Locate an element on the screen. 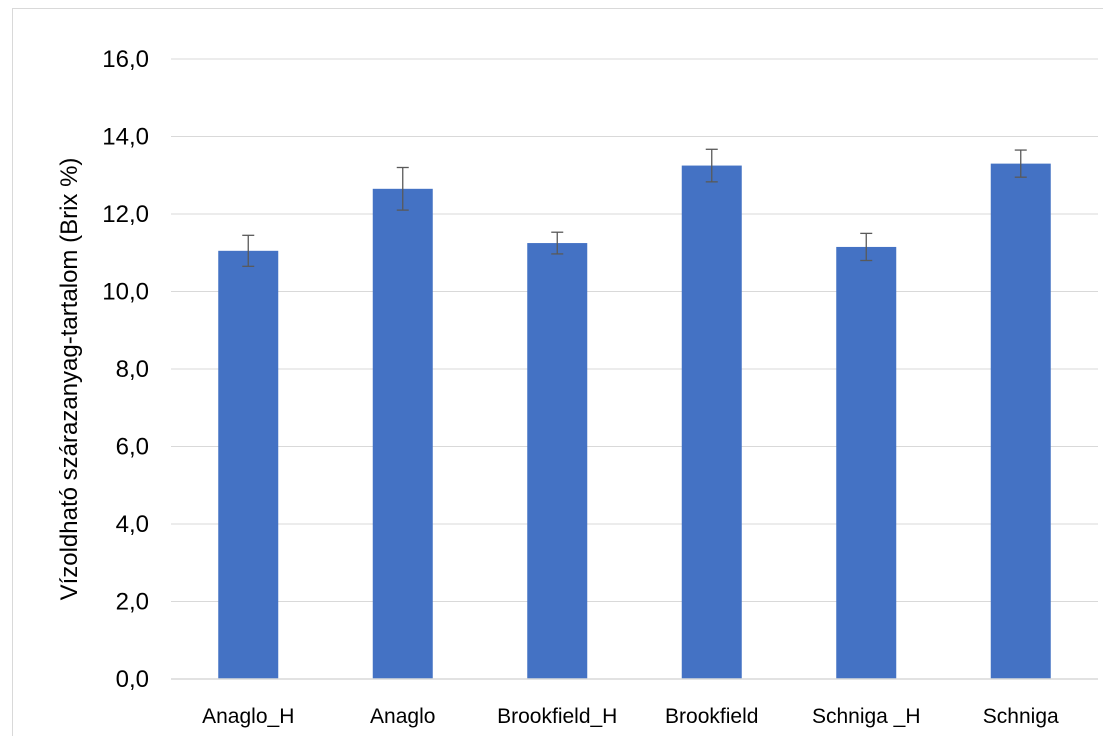  y-tick-label: 12,0 is located at coordinates (125, 214).